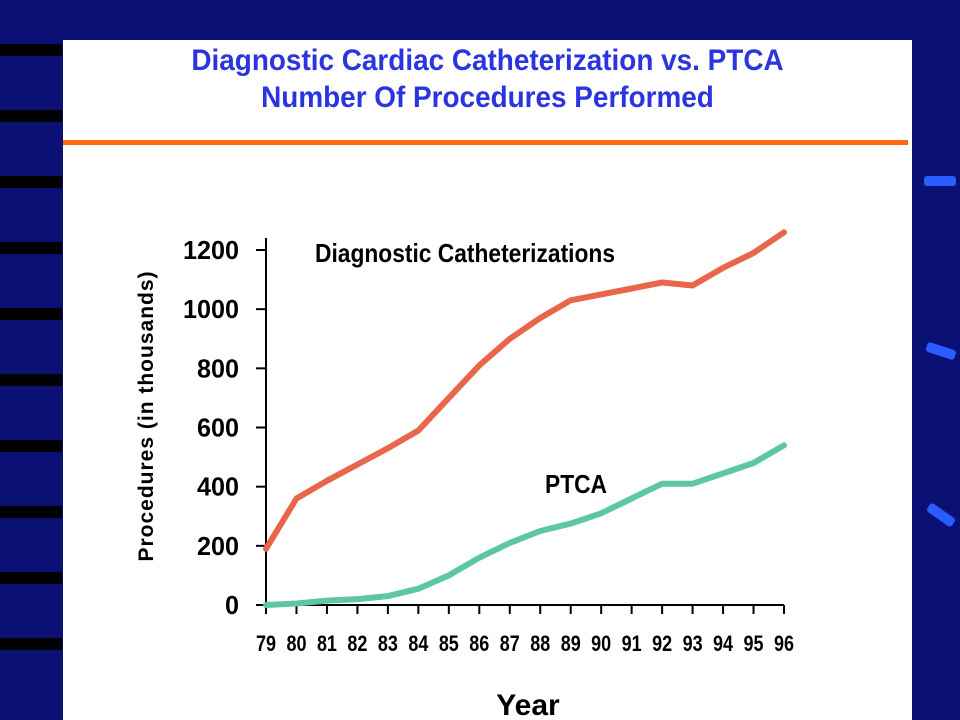 The width and height of the screenshot is (960, 720). Describe the element at coordinates (266, 643) in the screenshot. I see `x-tick-label: 79` at that location.